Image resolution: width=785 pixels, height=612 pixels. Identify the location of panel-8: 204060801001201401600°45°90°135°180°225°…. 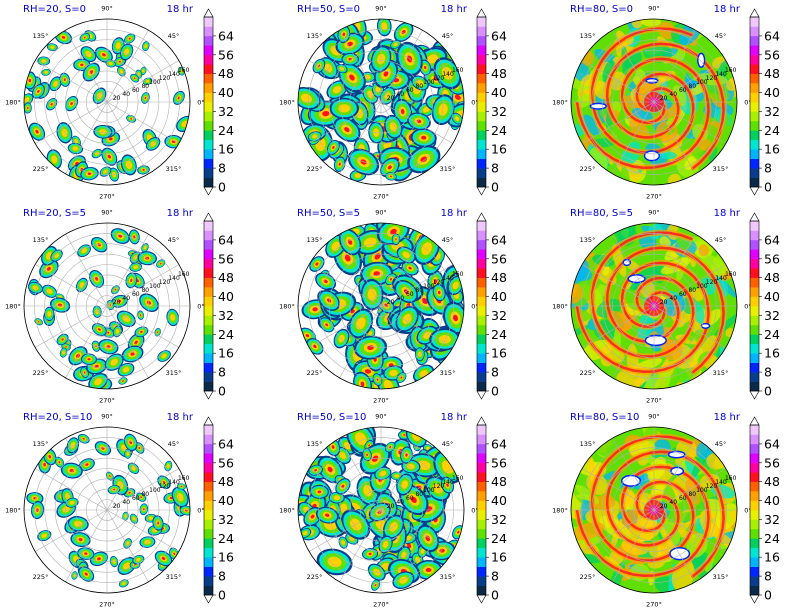
(393, 510).